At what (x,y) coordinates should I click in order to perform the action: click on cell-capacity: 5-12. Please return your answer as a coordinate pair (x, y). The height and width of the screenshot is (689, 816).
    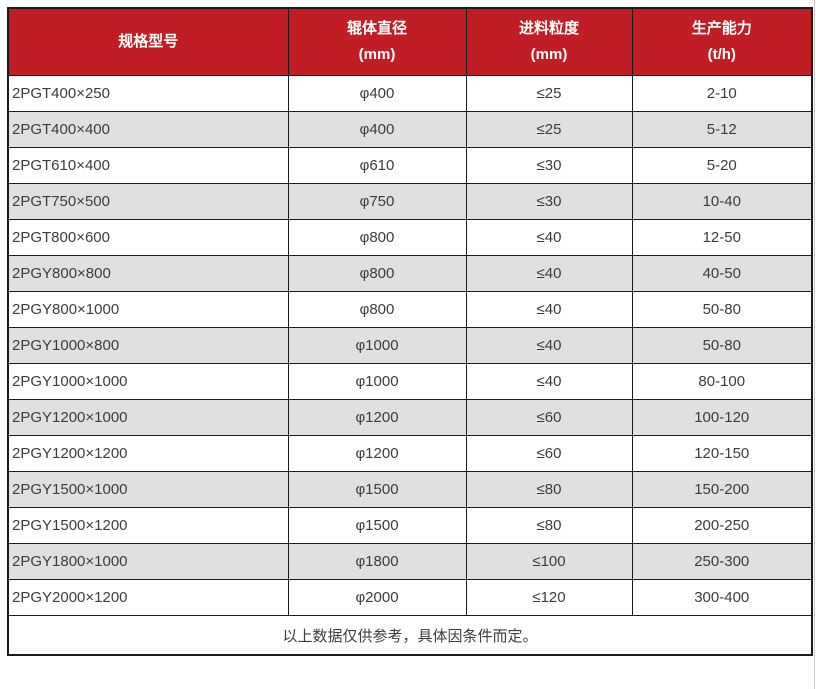
    Looking at the image, I should click on (722, 129).